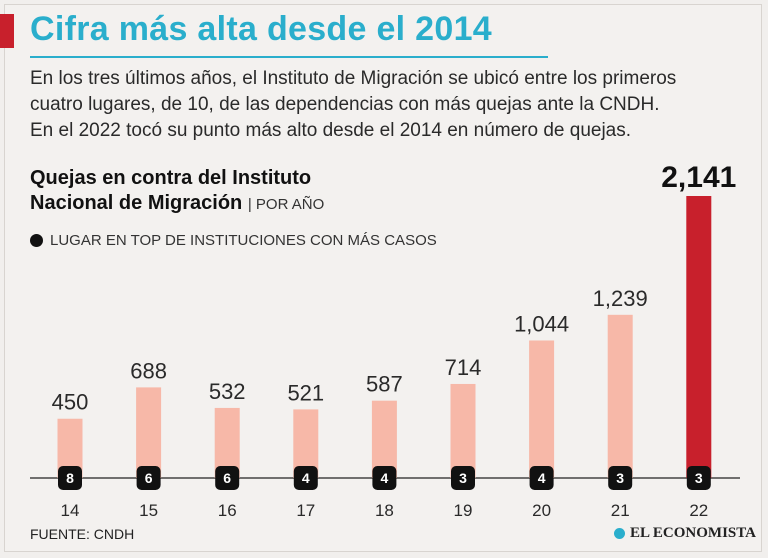  I want to click on x-tick-label: 17, so click(305, 510).